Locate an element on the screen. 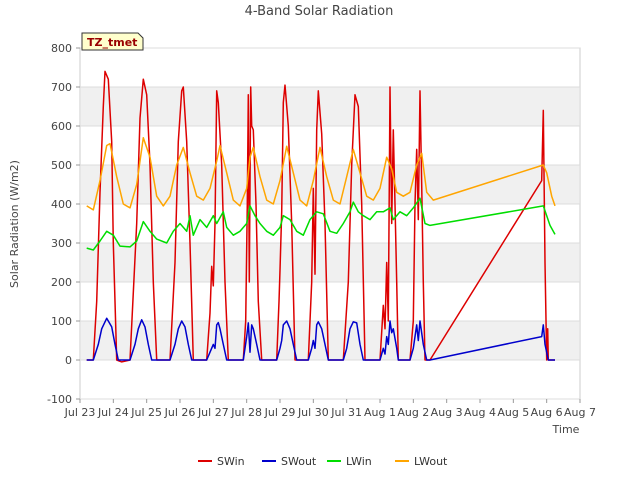 The image size is (640, 480). series-line-swout is located at coordinates (320, 339).